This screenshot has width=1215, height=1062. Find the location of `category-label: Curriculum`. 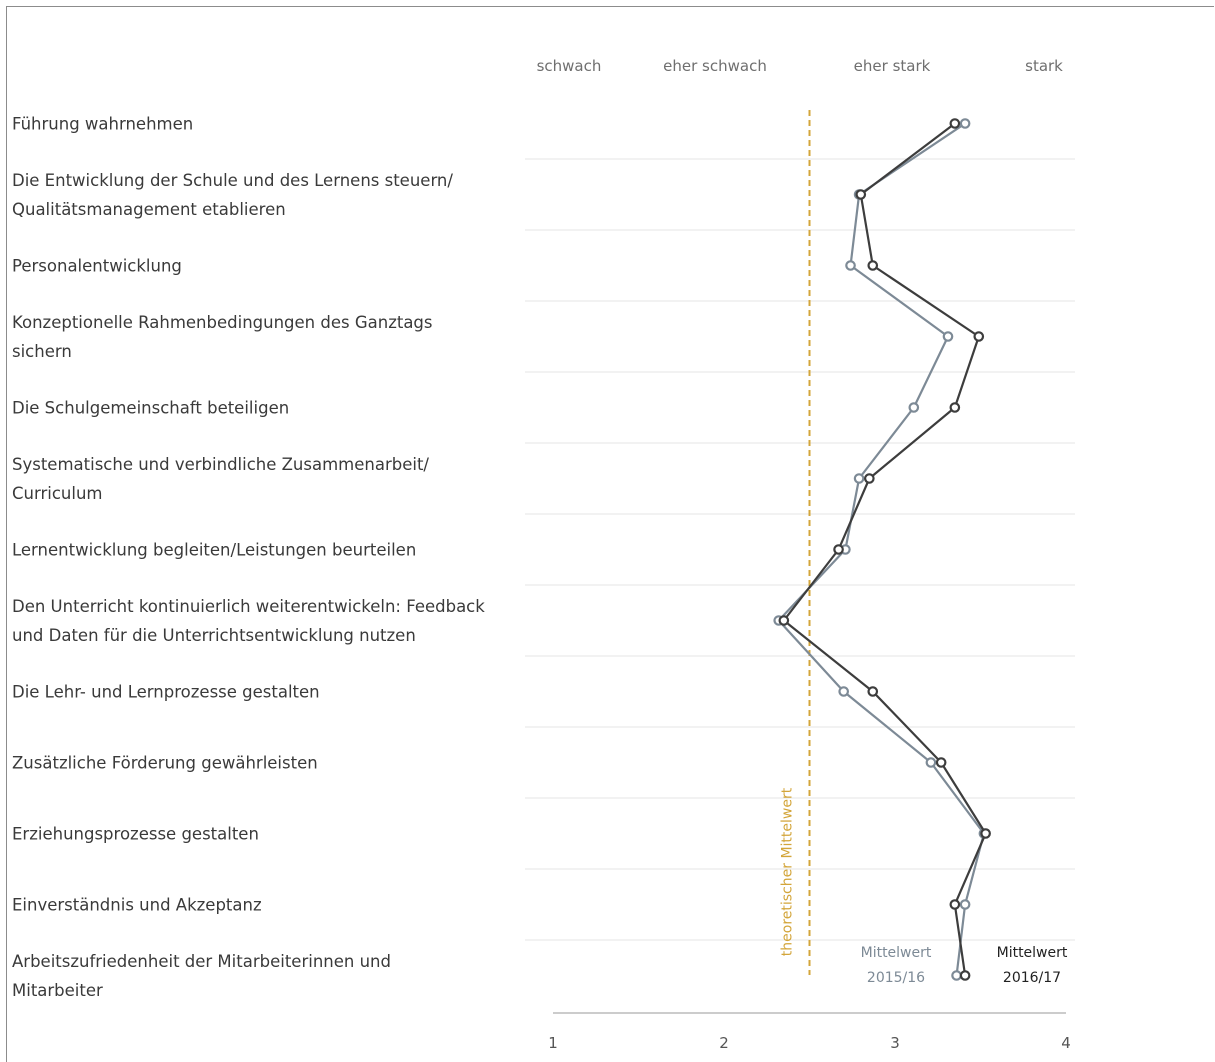

category-label: Curriculum is located at coordinates (57, 493).